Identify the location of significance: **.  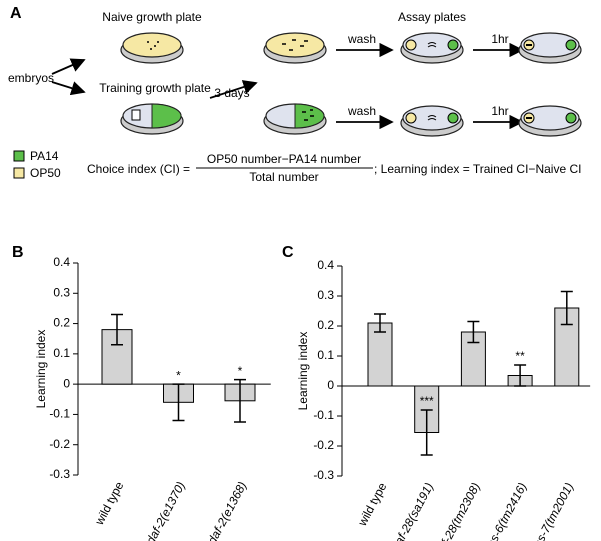
(520, 356).